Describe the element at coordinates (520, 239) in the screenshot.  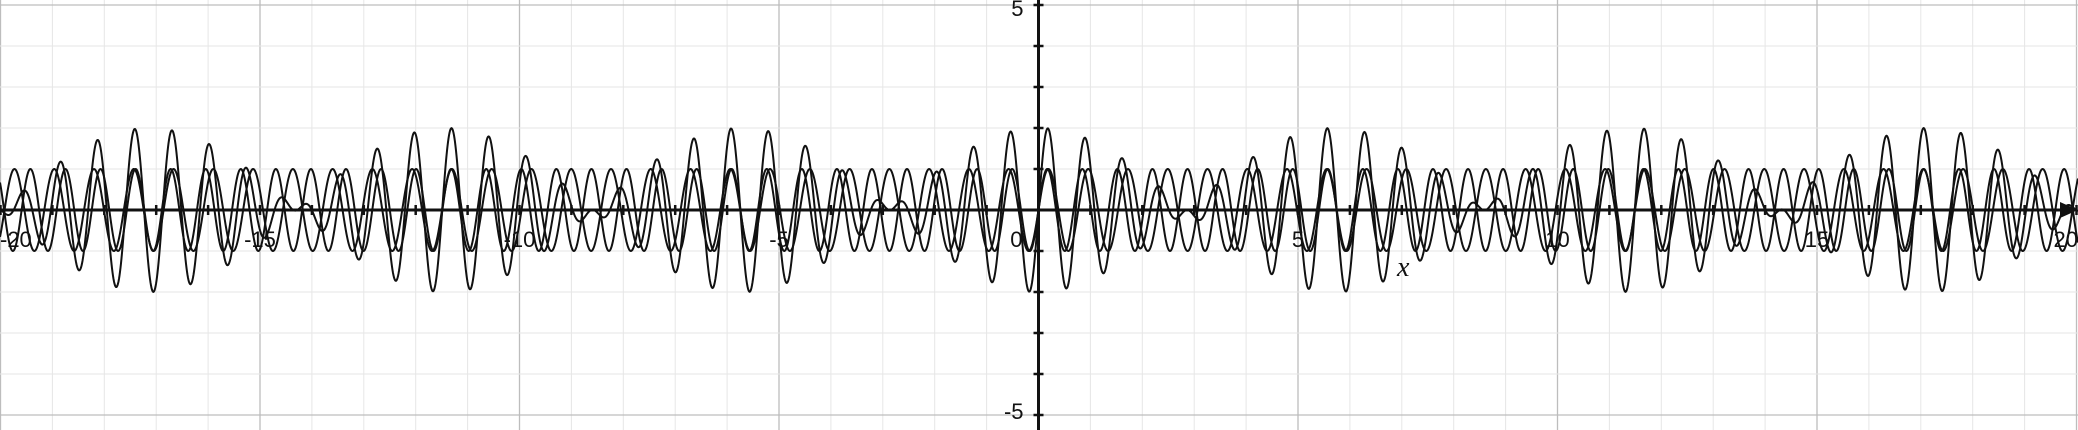
I see `x-tick-label: -10` at that location.